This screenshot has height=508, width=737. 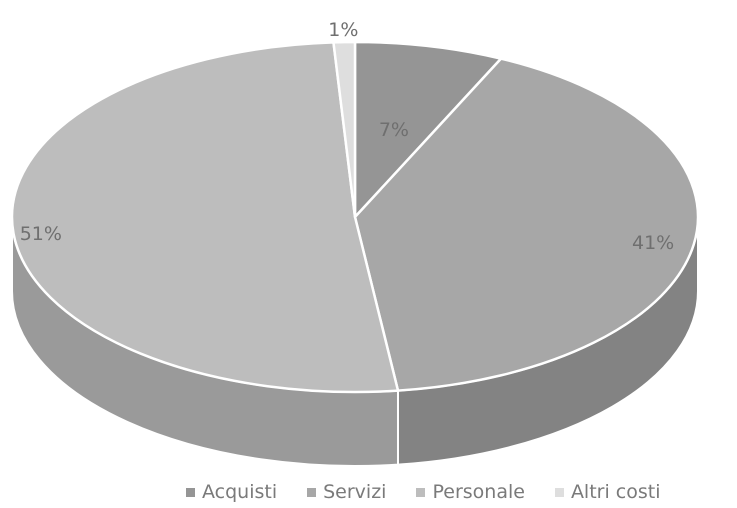 What do you see at coordinates (312, 492) in the screenshot?
I see `legend-swatch-servizi` at bounding box center [312, 492].